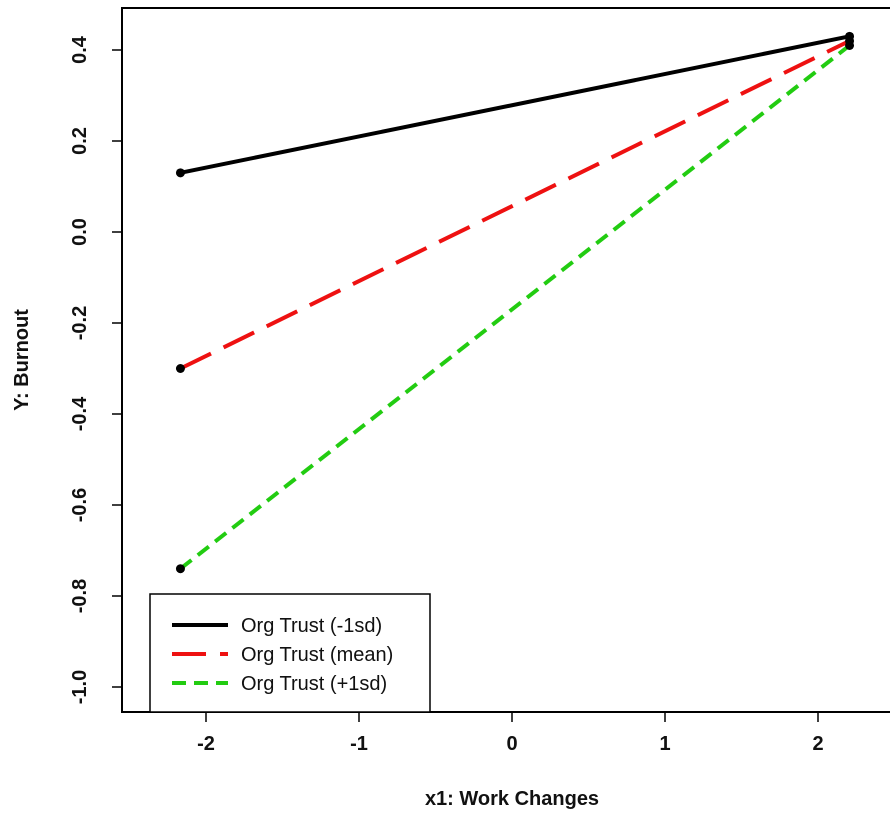 The height and width of the screenshot is (818, 890). What do you see at coordinates (206, 744) in the screenshot?
I see `x-tick-label: -2` at bounding box center [206, 744].